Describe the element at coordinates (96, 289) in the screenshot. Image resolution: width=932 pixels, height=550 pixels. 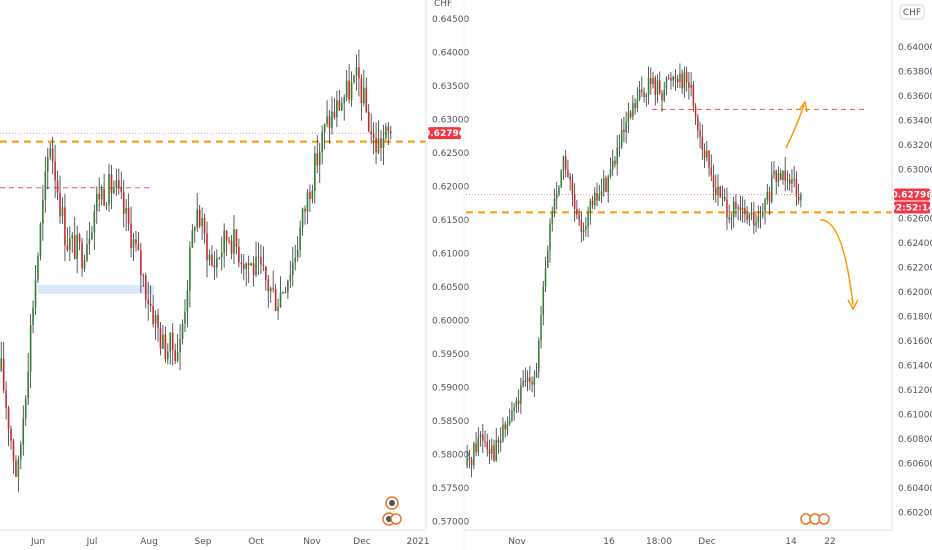
I see `demand-zone-rect` at that location.